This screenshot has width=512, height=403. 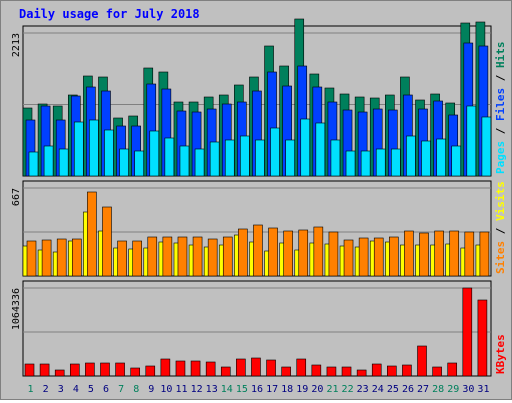 What do you see at coordinates (61, 389) in the screenshot?
I see `x-tick-label: 3` at bounding box center [61, 389].